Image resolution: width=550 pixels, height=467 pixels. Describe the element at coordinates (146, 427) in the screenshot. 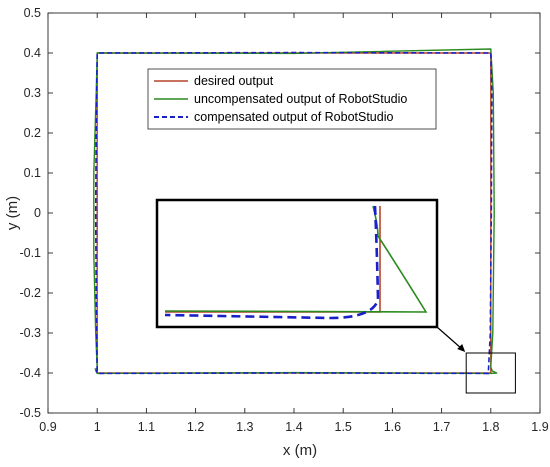

I see `x-tick-label: 1.1` at that location.